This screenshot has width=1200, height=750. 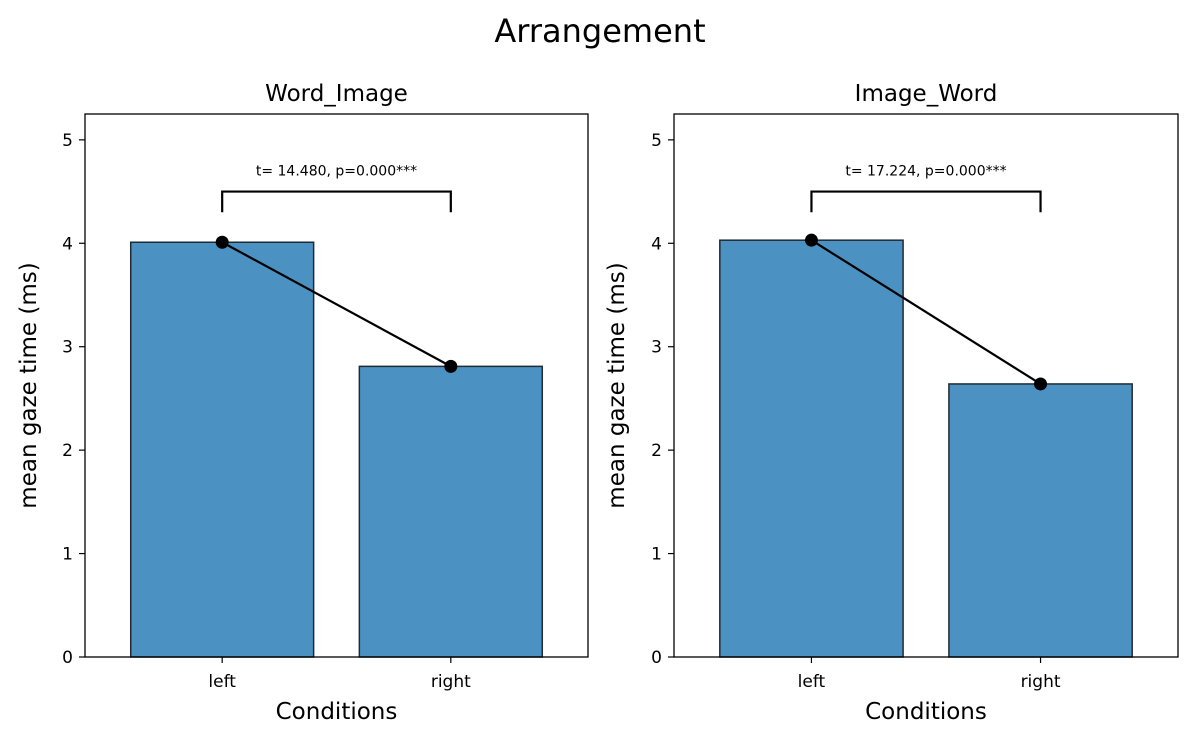 What do you see at coordinates (599, 31) in the screenshot?
I see `figure-title: Arrangement` at bounding box center [599, 31].